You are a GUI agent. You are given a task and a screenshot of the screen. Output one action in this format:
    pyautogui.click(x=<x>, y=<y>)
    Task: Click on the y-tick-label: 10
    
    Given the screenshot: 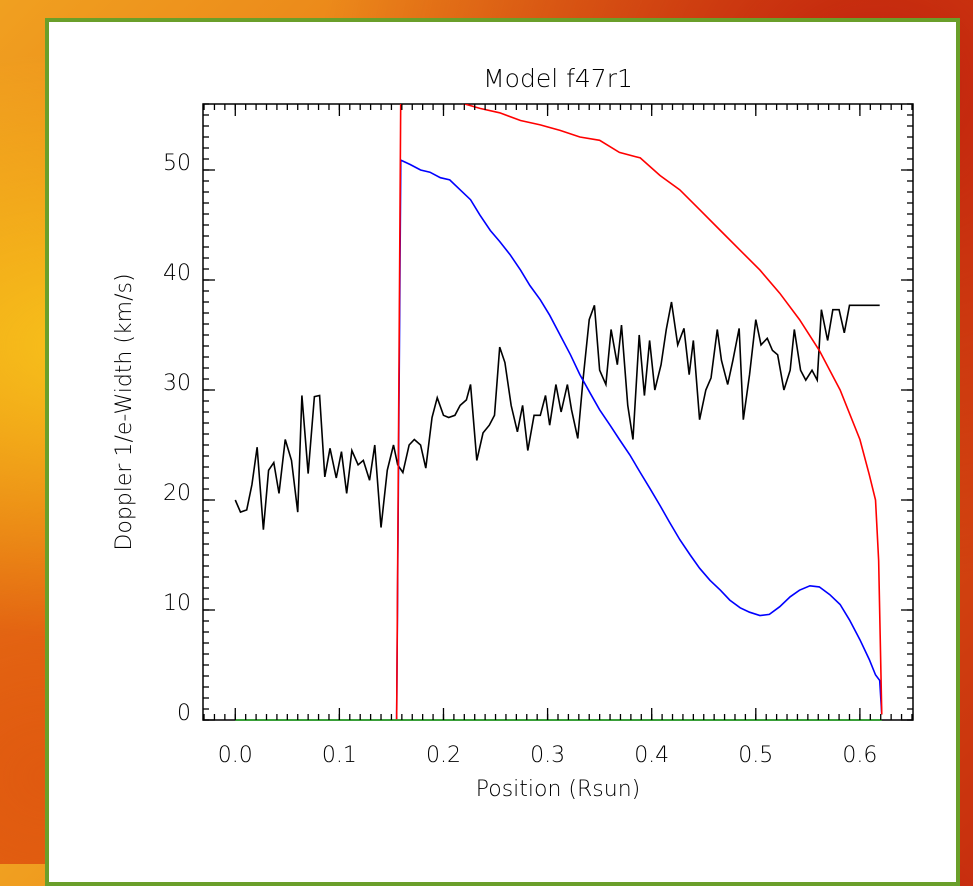 What is the action you would take?
    pyautogui.click(x=177, y=603)
    